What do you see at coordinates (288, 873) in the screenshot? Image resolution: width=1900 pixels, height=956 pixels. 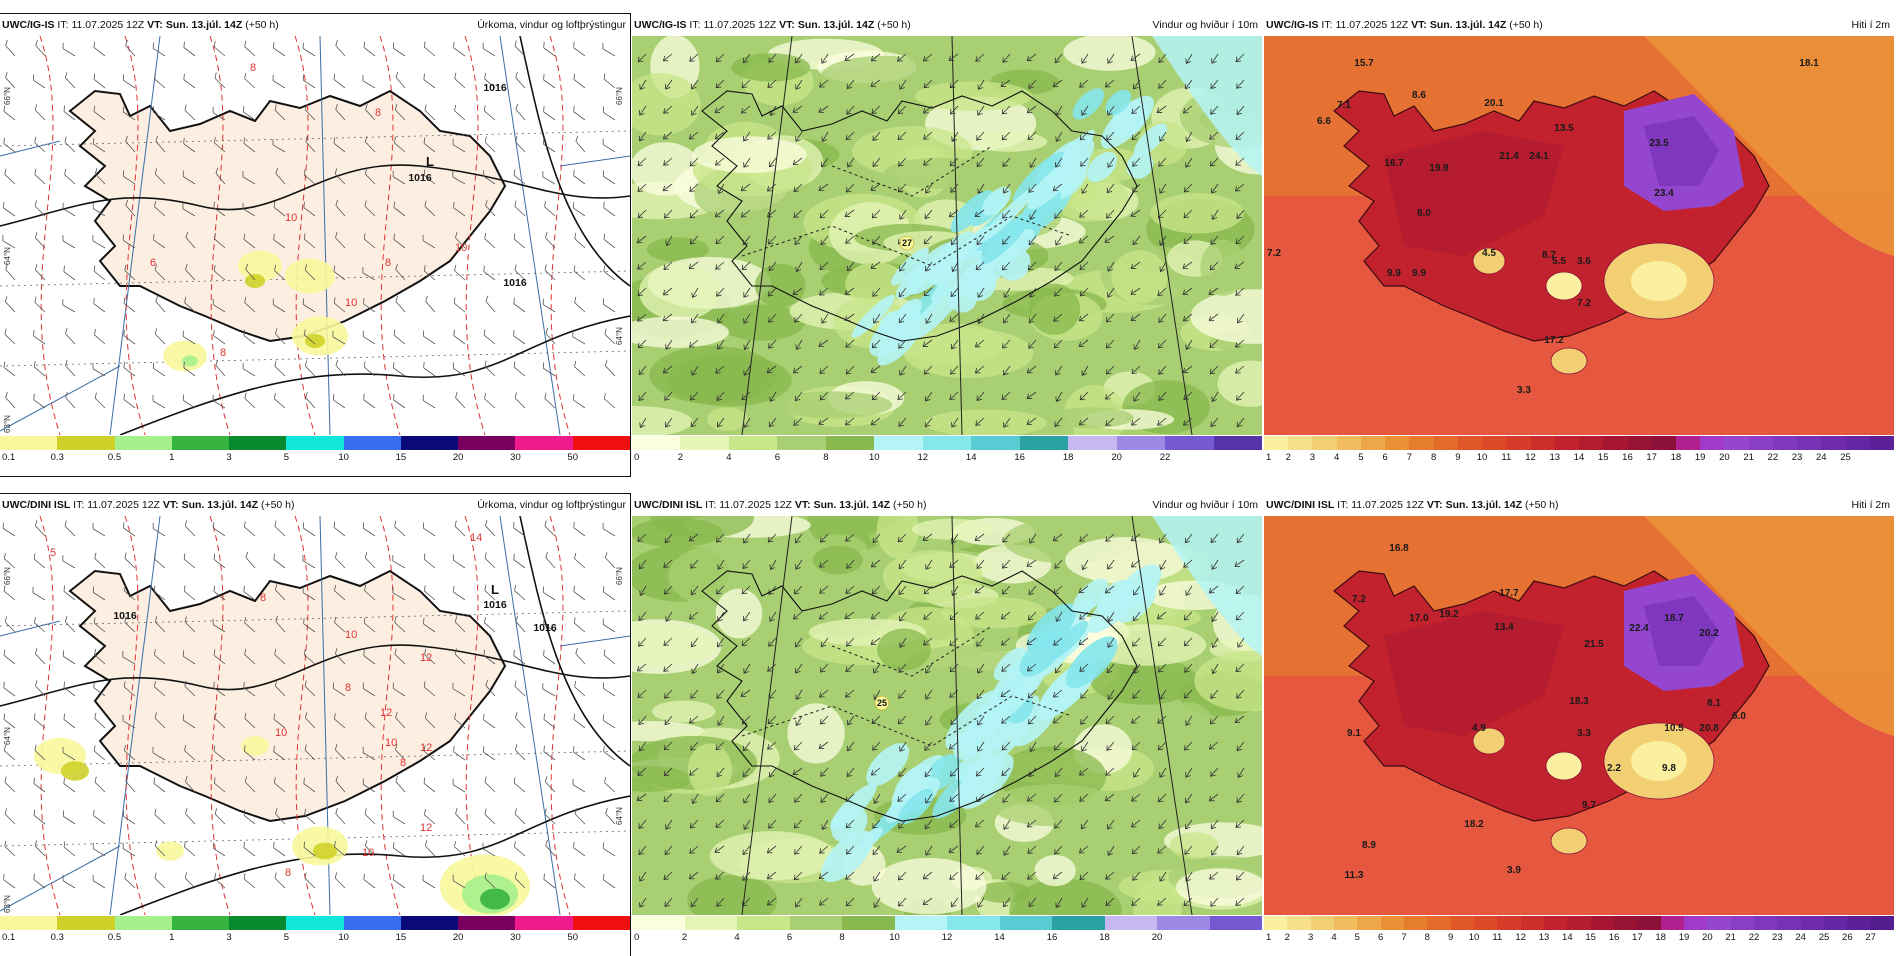 I see `precip-contour-label: 8` at bounding box center [288, 873].